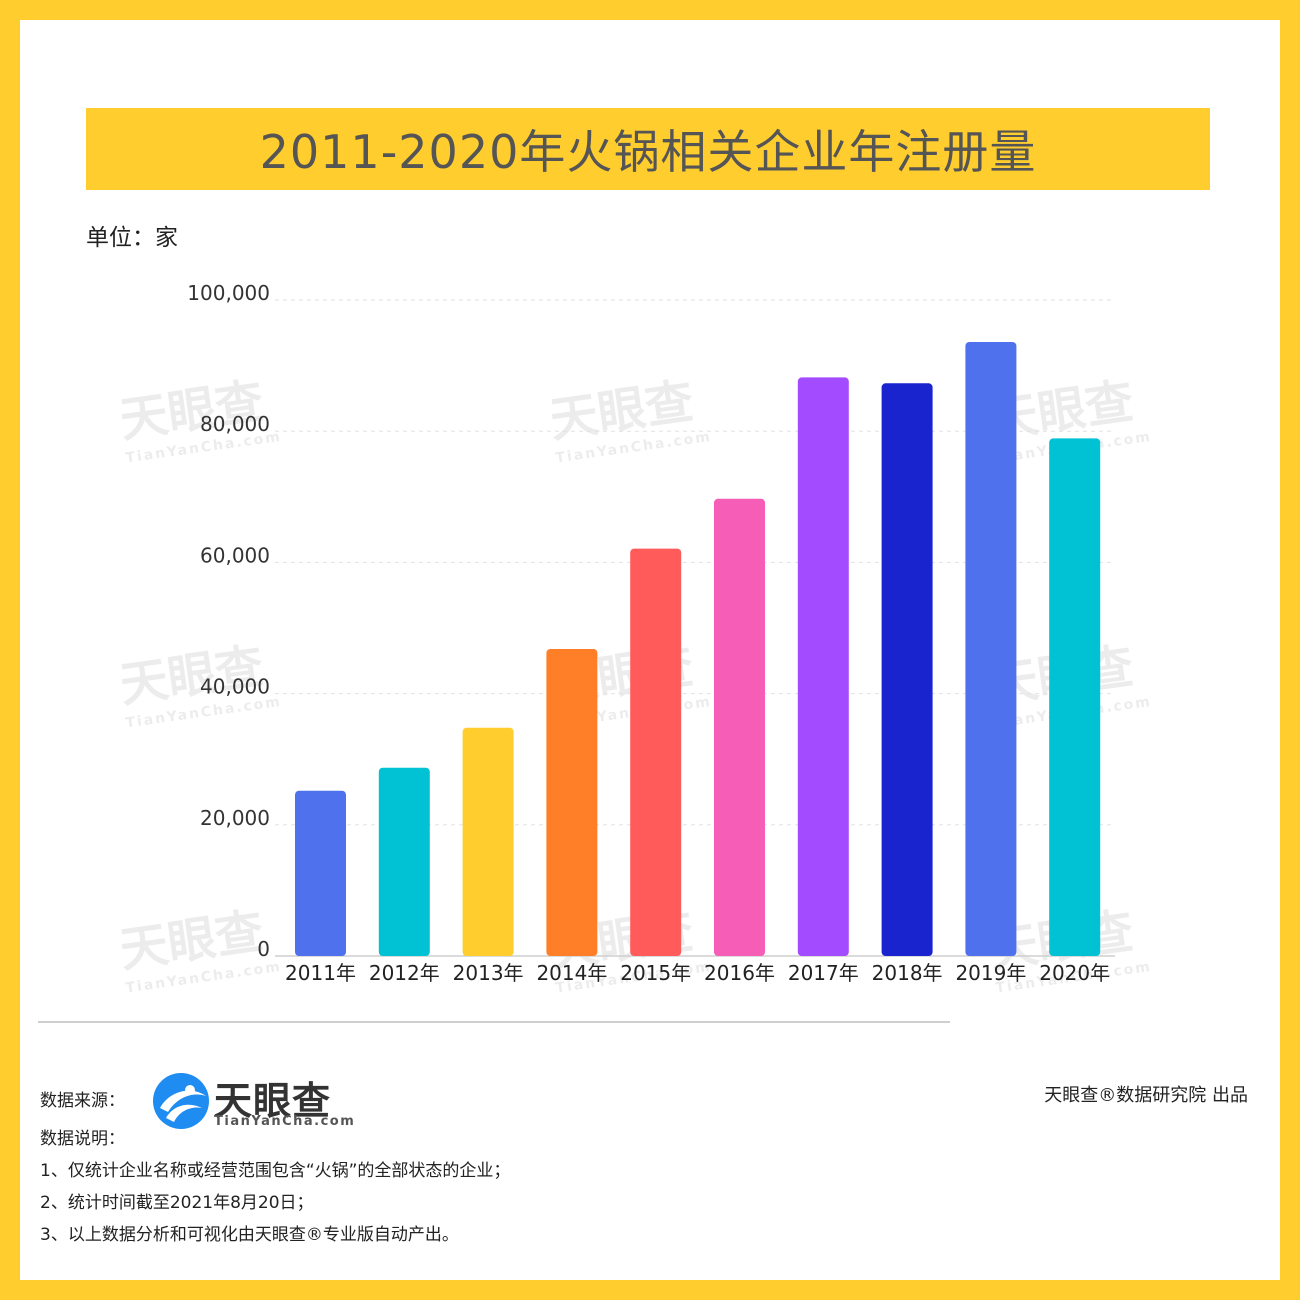 This screenshot has width=1300, height=1300. Describe the element at coordinates (494, 1022) in the screenshot. I see `divider` at that location.